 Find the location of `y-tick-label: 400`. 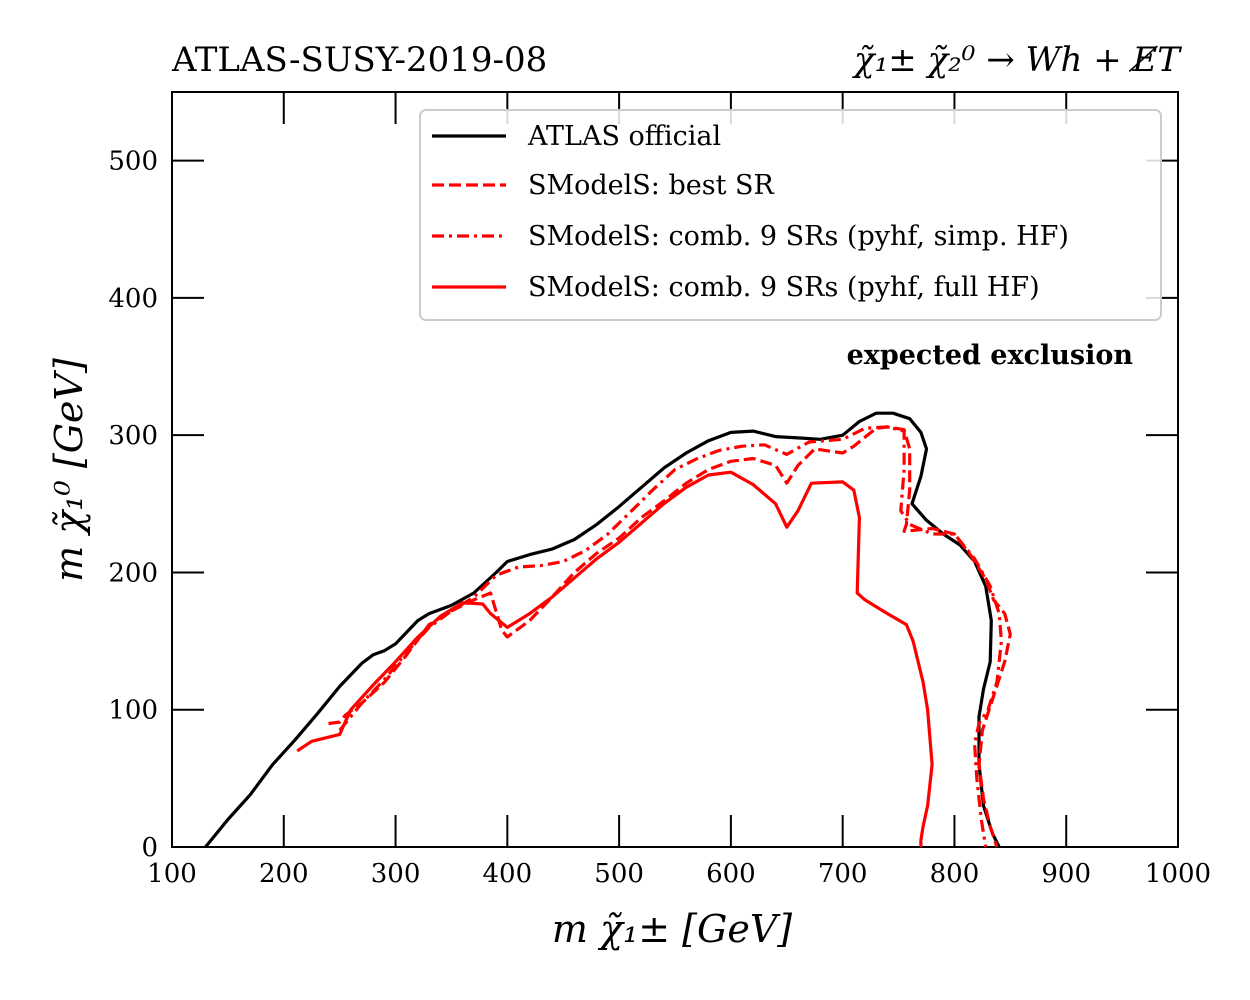

y-tick-label: 400 is located at coordinates (133, 299).